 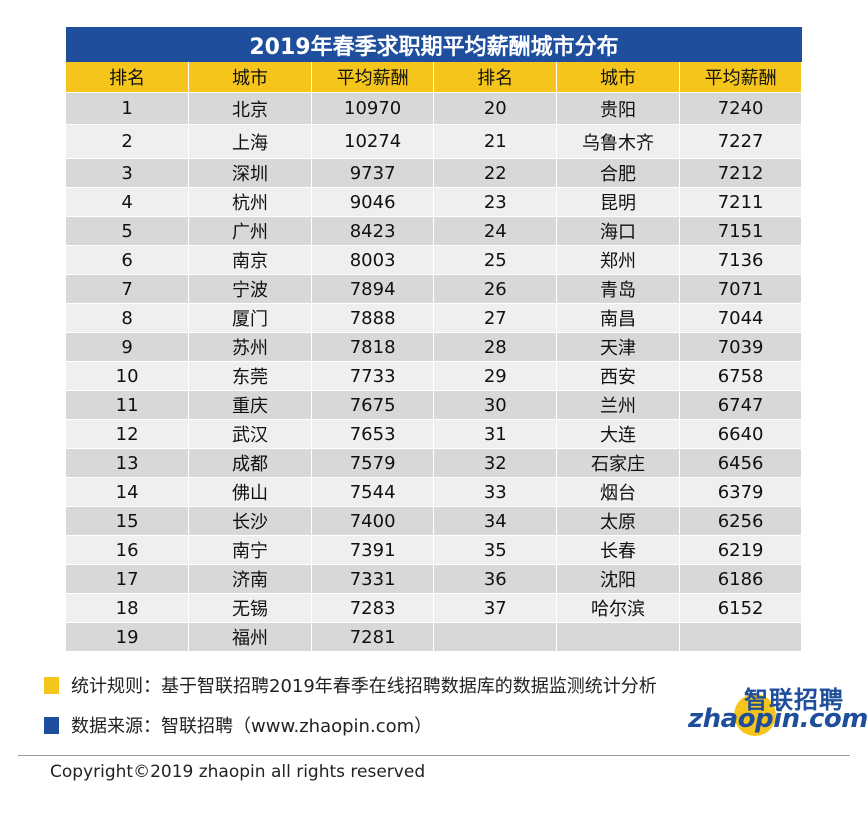 I want to click on salary-cell: 7151, so click(x=741, y=231).